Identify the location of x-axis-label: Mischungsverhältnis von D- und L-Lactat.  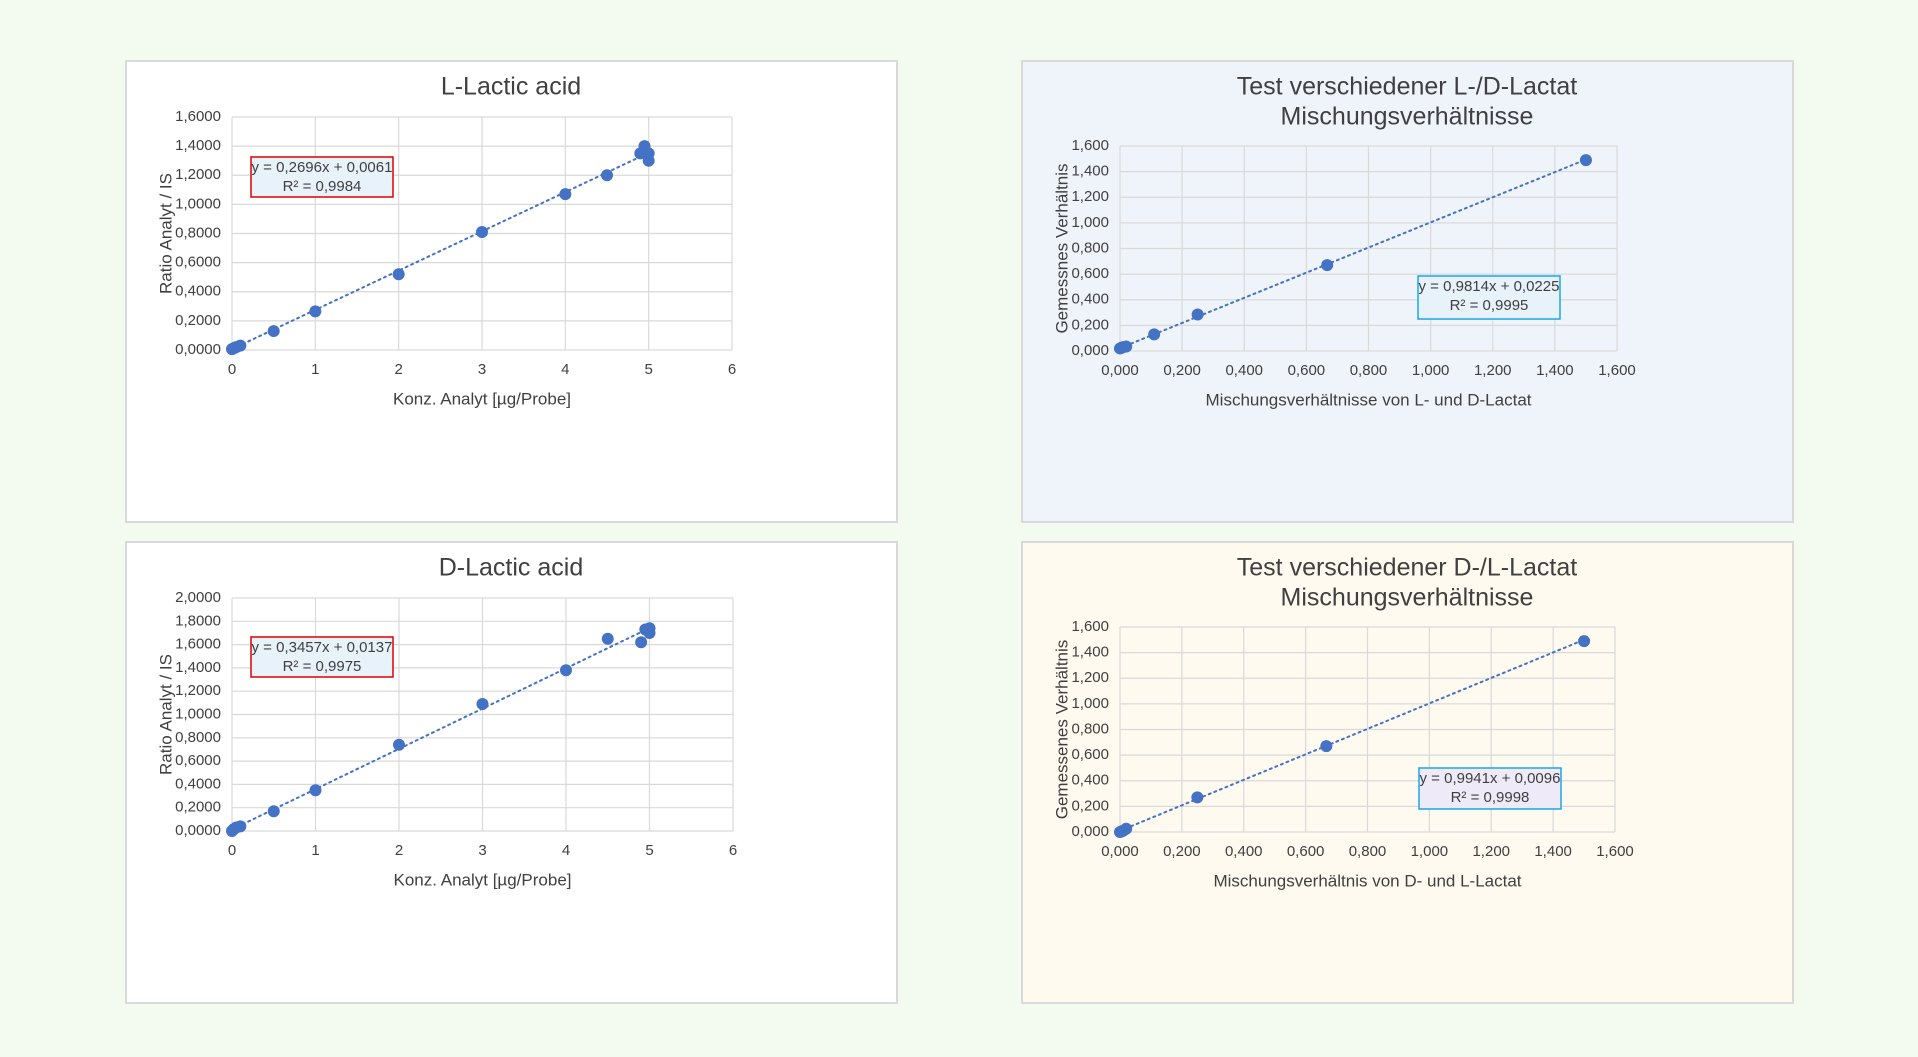
(1367, 880).